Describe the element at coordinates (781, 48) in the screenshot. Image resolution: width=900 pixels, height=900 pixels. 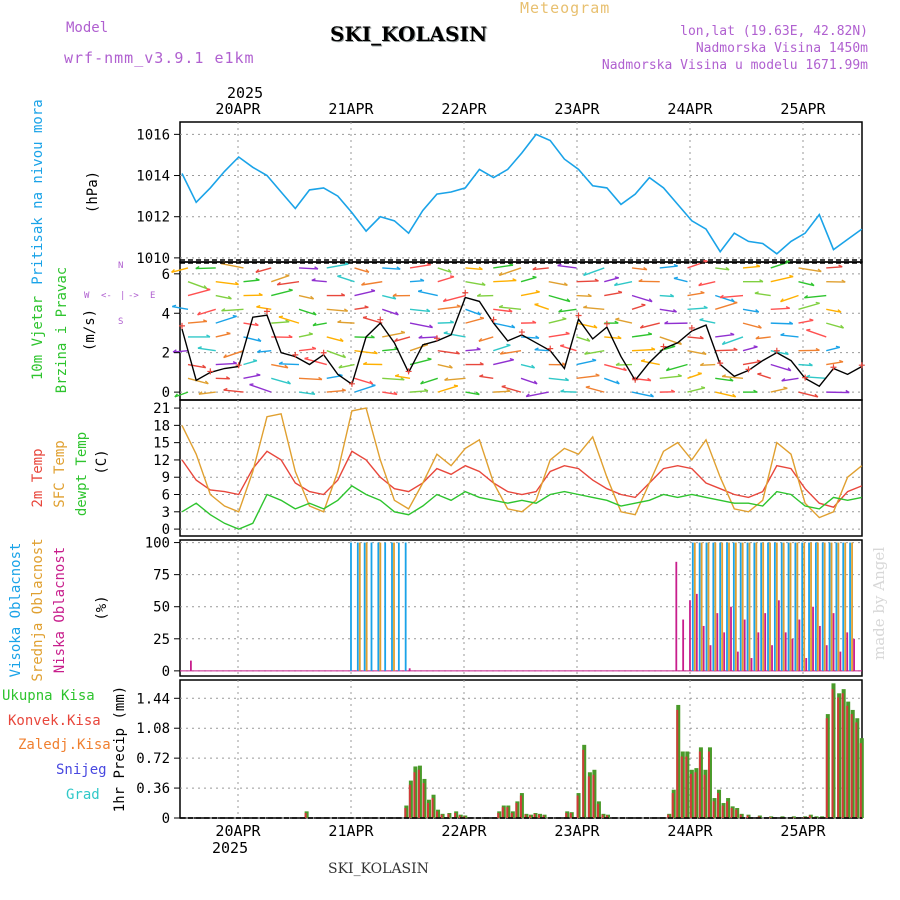
I see `altitude-label: Nadmorska Visina 1450m` at that location.